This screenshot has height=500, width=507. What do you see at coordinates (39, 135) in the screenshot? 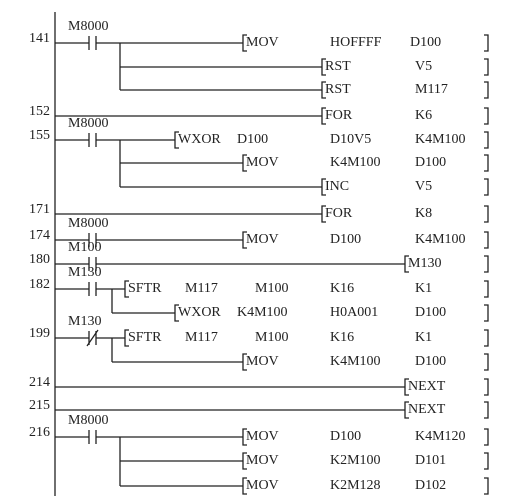
I see `step-number: 155` at bounding box center [39, 135].